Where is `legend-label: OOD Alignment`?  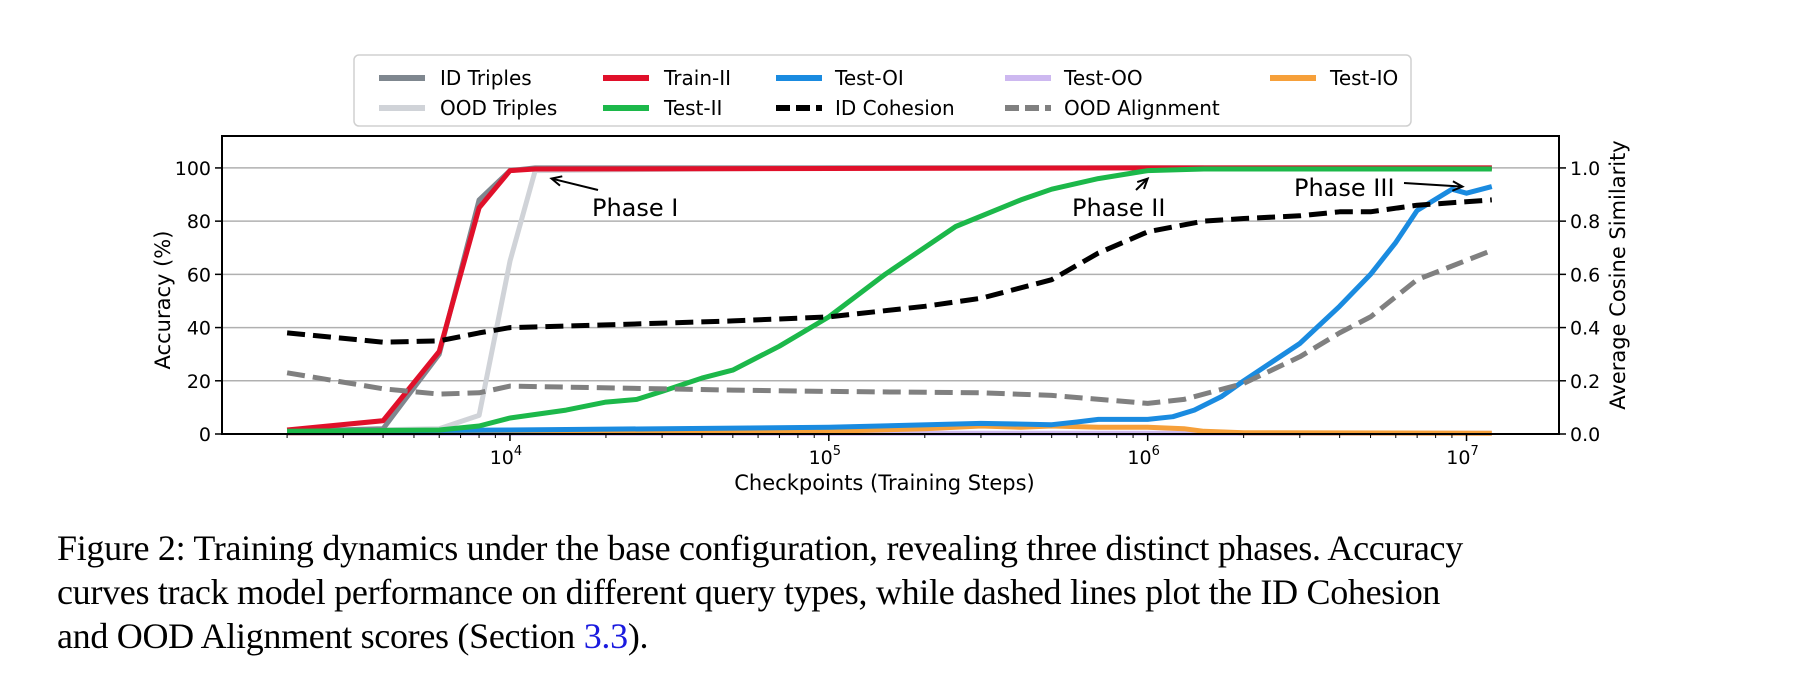
legend-label: OOD Alignment is located at coordinates (1142, 108).